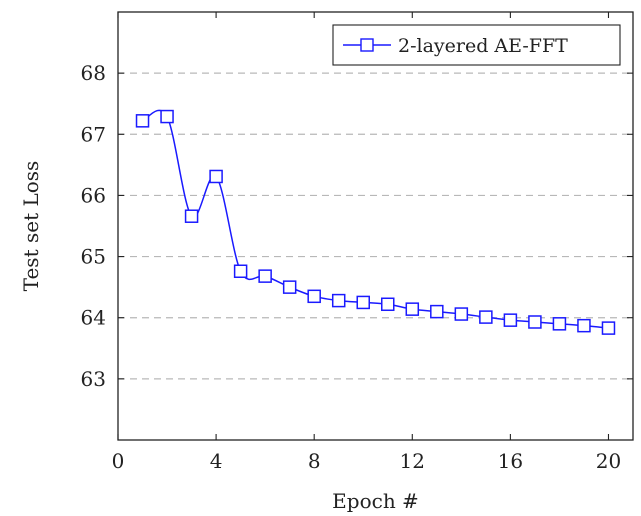 The image size is (641, 516). Describe the element at coordinates (93, 195) in the screenshot. I see `y-tick-label: 66` at that location.